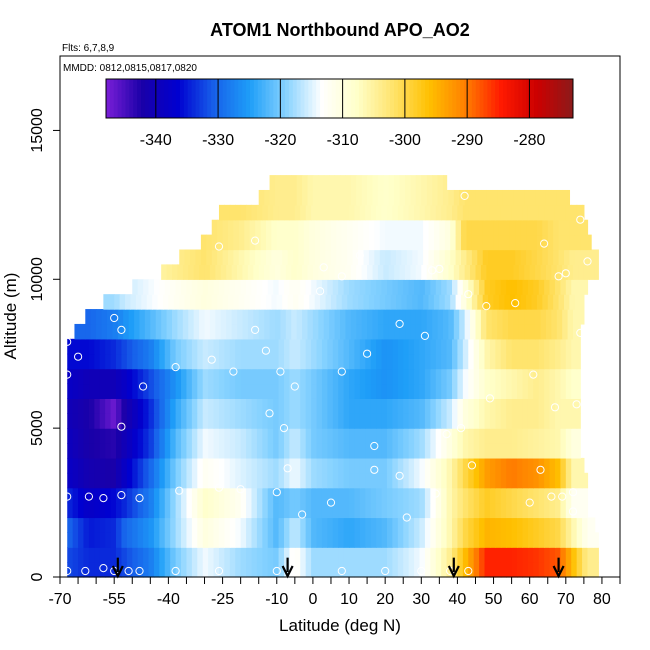 The width and height of the screenshot is (650, 650). What do you see at coordinates (349, 599) in the screenshot?
I see `x-tick-label: 10` at bounding box center [349, 599].